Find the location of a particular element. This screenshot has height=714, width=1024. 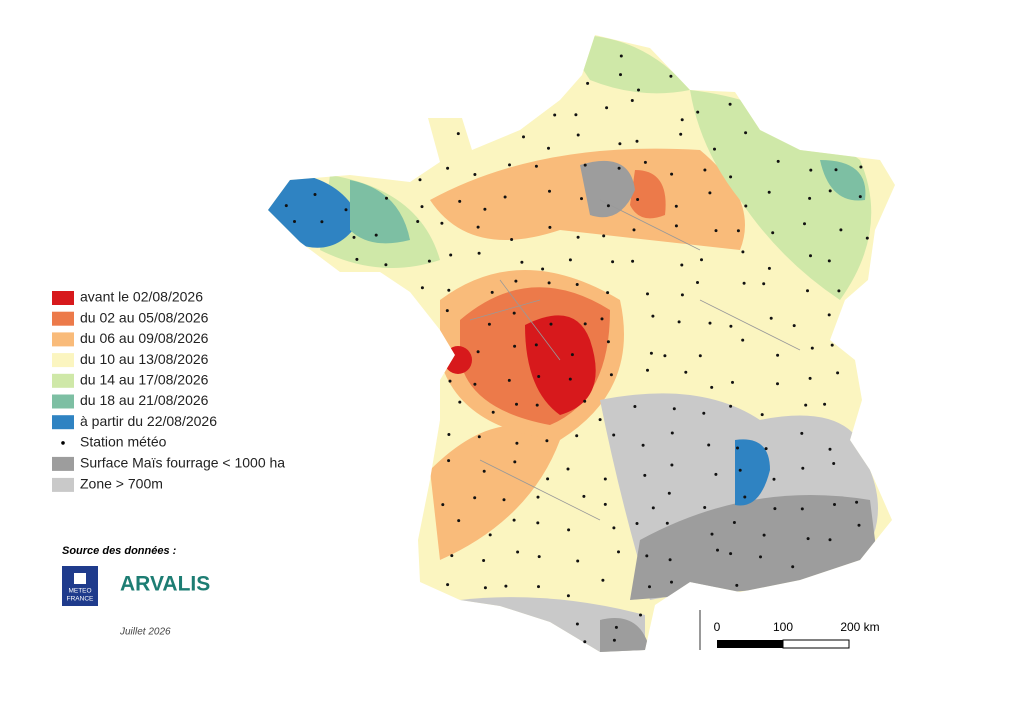

legend-label: Surface Maïs fourrage < 1000 ha is located at coordinates (182, 463).